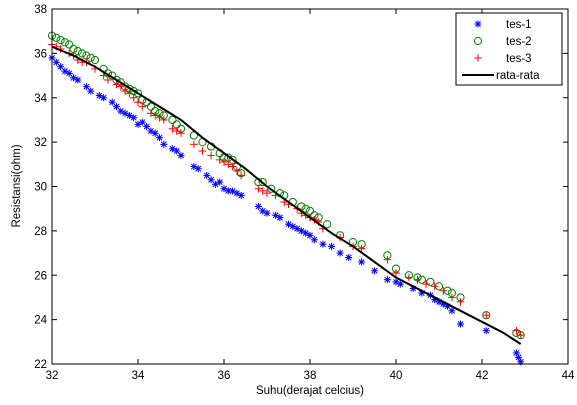 This screenshot has height=405, width=577. Describe the element at coordinates (310, 376) in the screenshot. I see `x-tick-label: 38` at that location.